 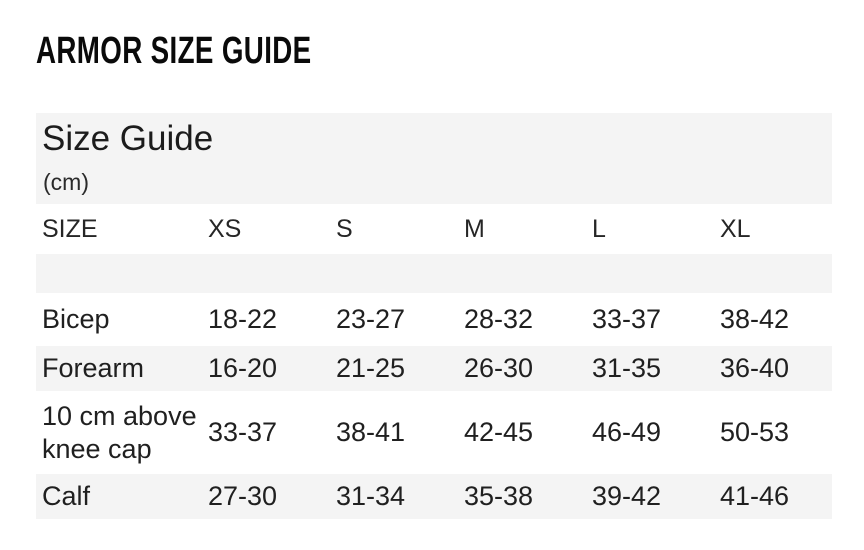 I want to click on table-header-row: SIZE XS S M L XL, so click(x=434, y=229).